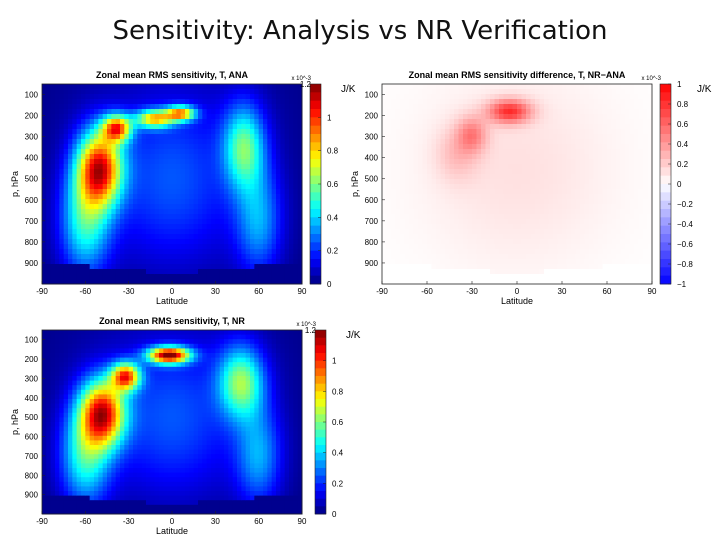  I want to click on colorbar-segment, so click(665, 180).